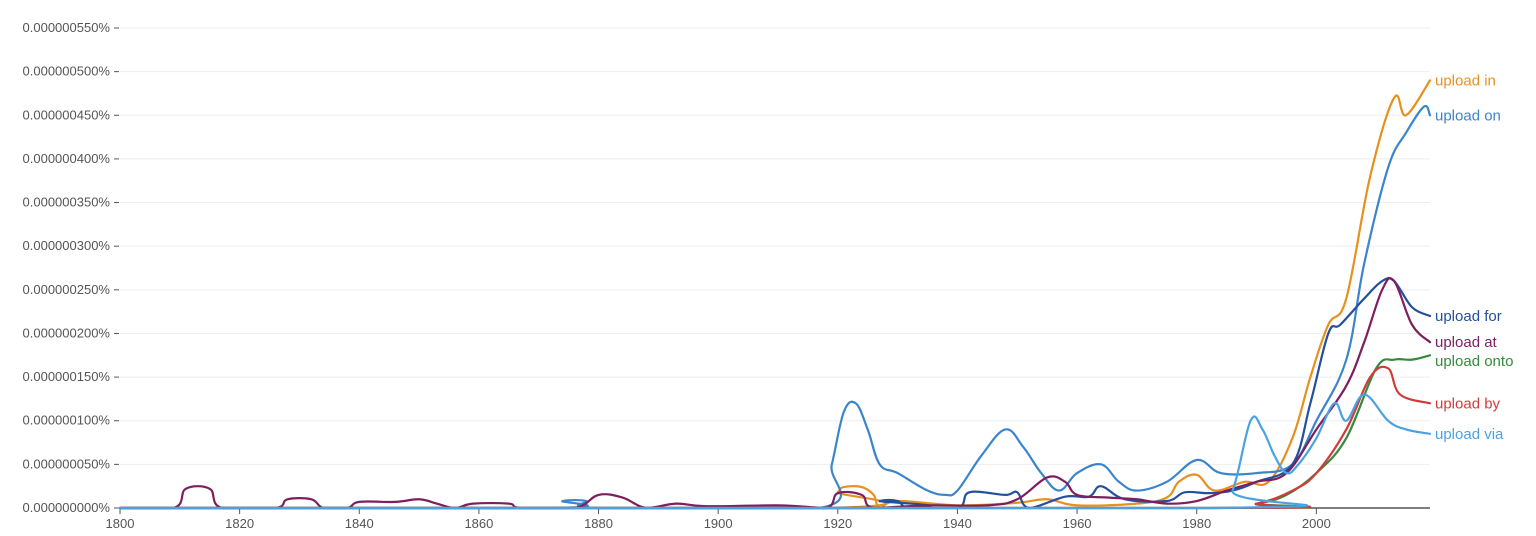  I want to click on series-label-upload-in: upload in, so click(1465, 80).